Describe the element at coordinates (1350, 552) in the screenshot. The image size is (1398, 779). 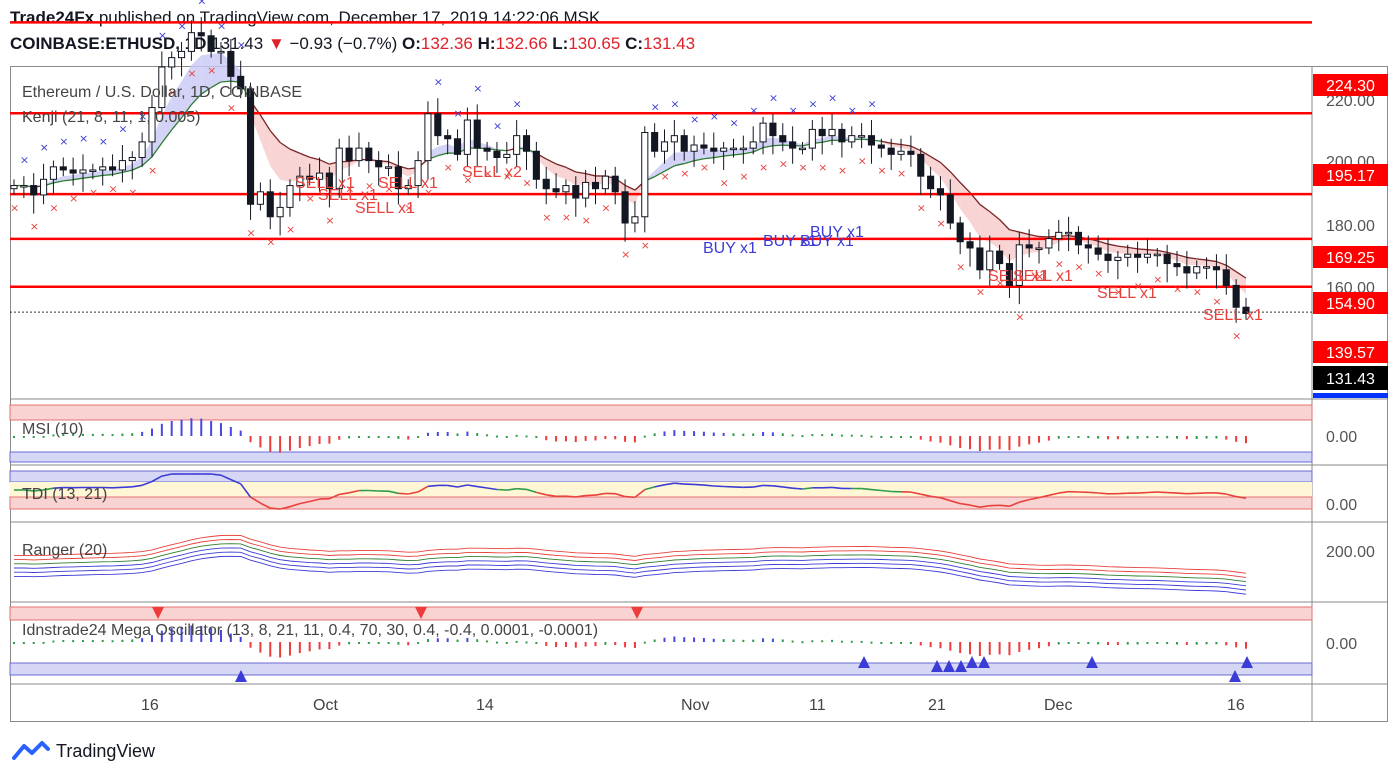
I see `ranger-tick: 200.00` at that location.